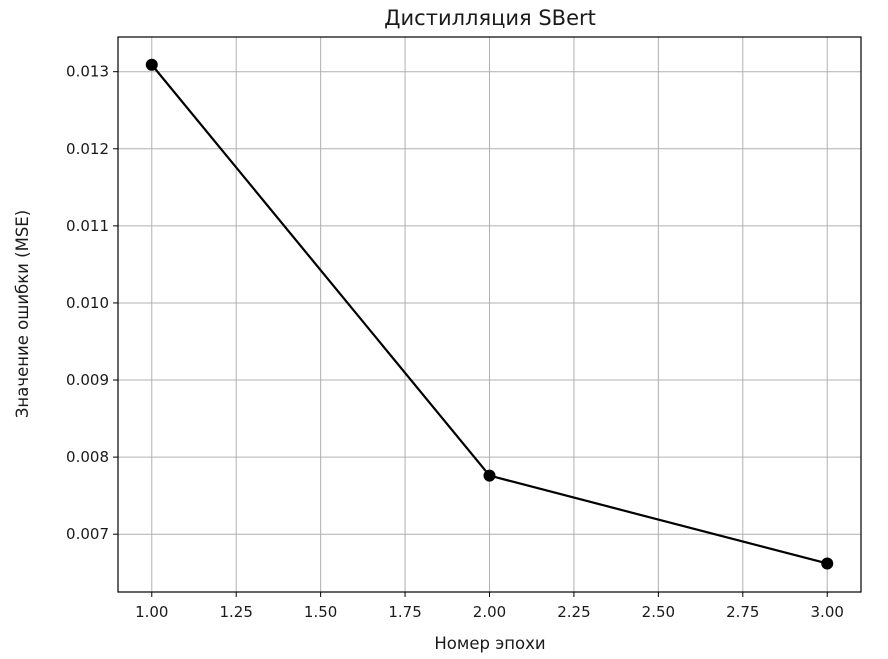 Image resolution: width=888 pixels, height=659 pixels. Describe the element at coordinates (573, 612) in the screenshot. I see `x-tick-label: 2.25` at that location.